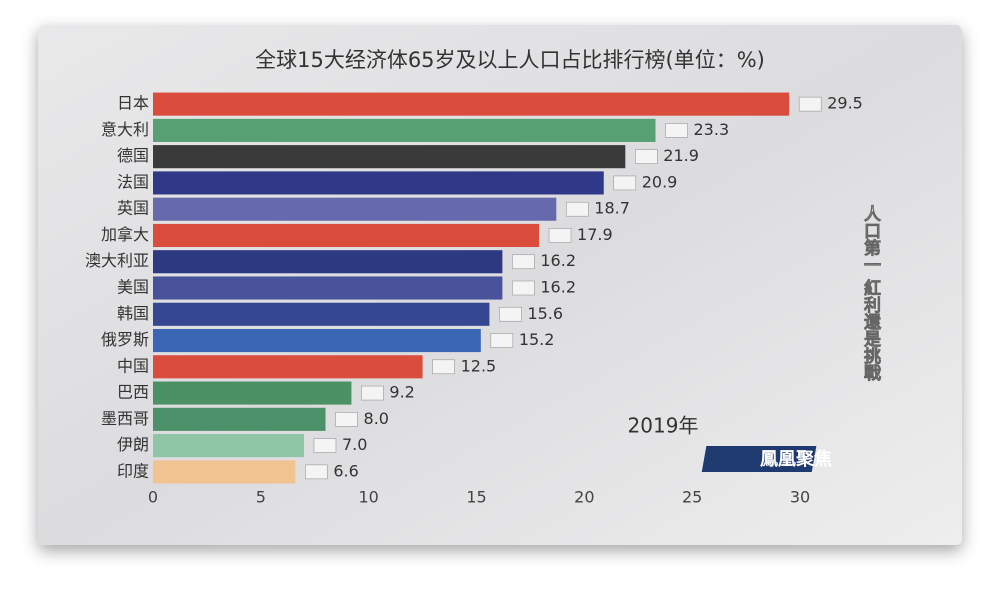 This screenshot has width=1000, height=599. What do you see at coordinates (612, 208) in the screenshot?
I see `value-label: 18.7` at bounding box center [612, 208].